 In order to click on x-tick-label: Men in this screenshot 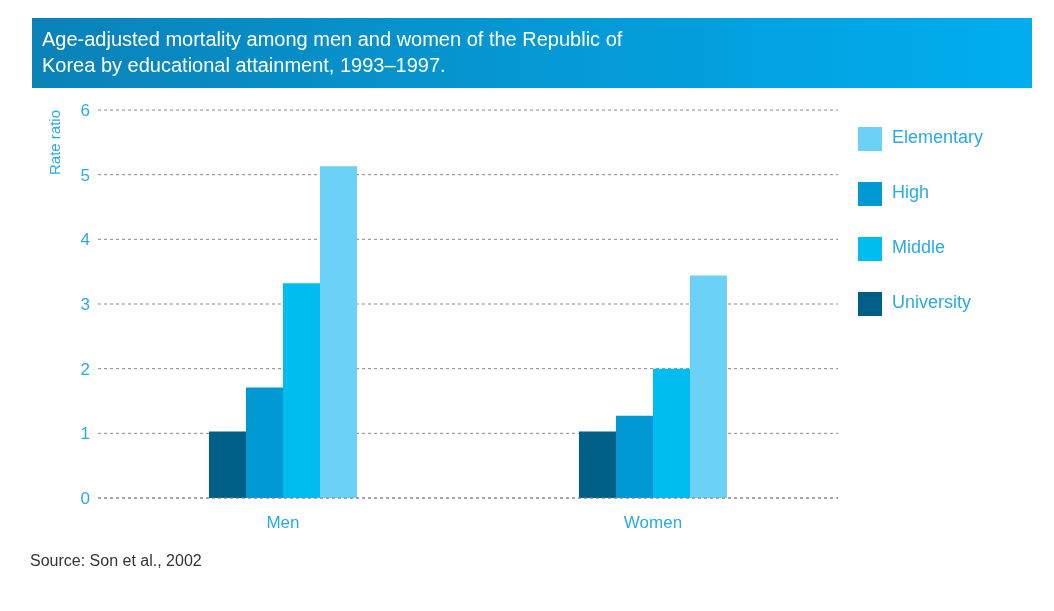, I will do `click(283, 523)`.